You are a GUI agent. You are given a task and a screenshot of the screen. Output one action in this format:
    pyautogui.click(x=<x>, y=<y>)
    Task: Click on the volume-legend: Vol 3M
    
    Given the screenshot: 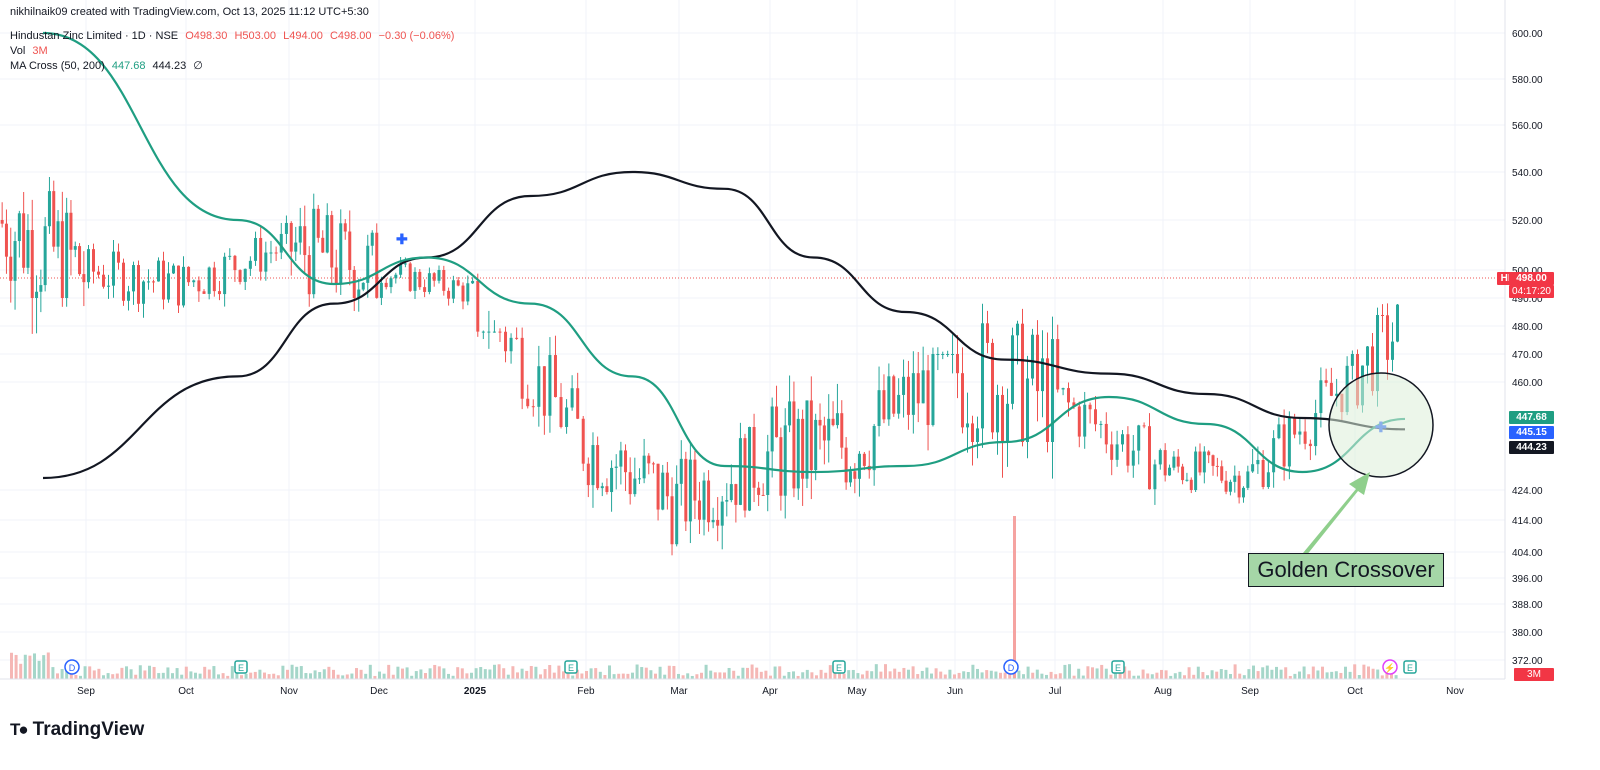 What is the action you would take?
    pyautogui.click(x=31, y=51)
    